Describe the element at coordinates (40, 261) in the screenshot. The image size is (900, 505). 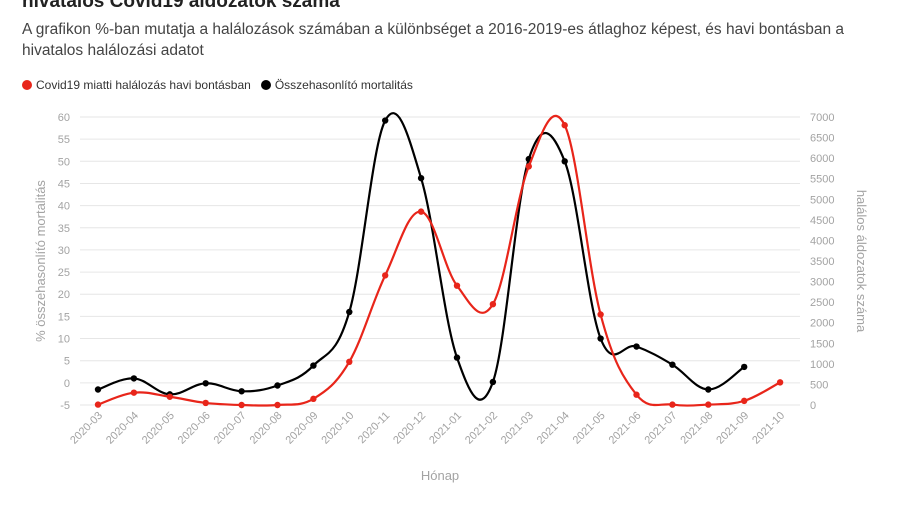
I see `y-left-axis-label: % összehasonlító mortalitás` at that location.